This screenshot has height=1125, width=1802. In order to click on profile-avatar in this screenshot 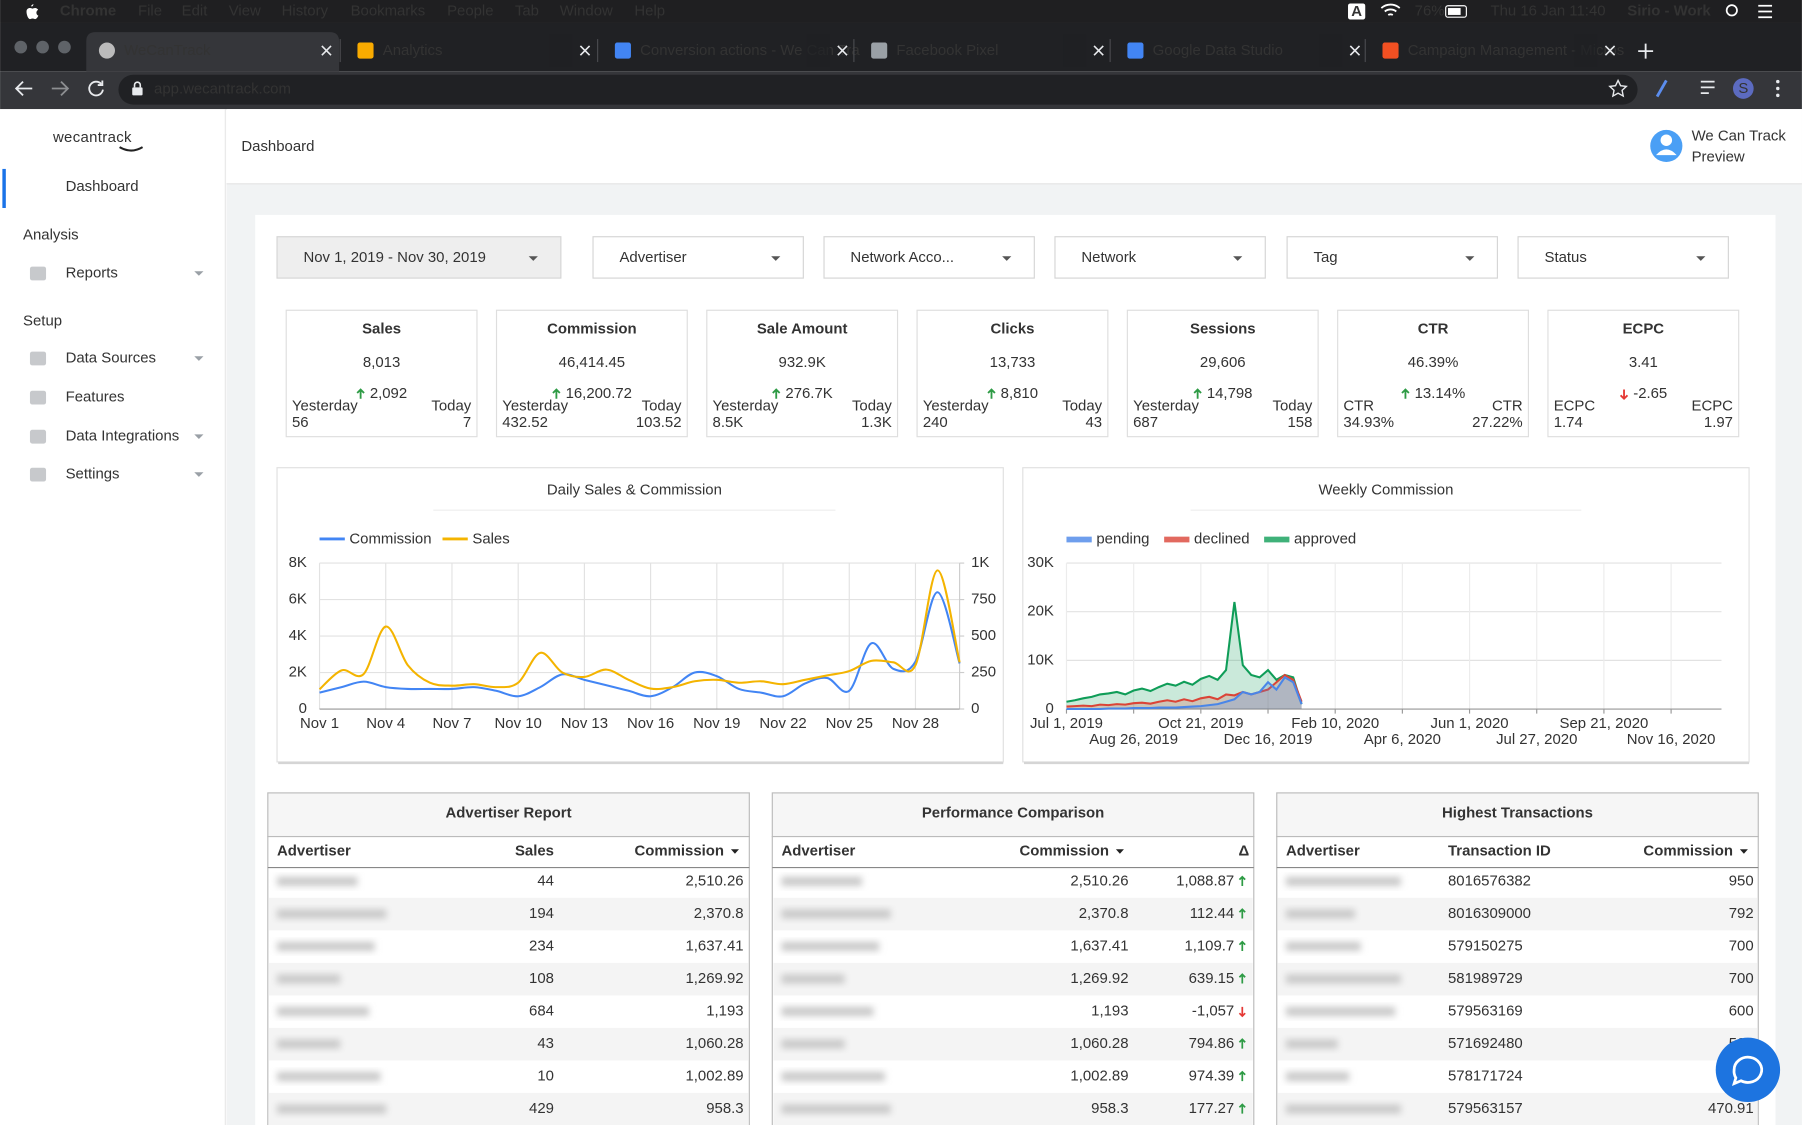, I will do `click(1743, 88)`.